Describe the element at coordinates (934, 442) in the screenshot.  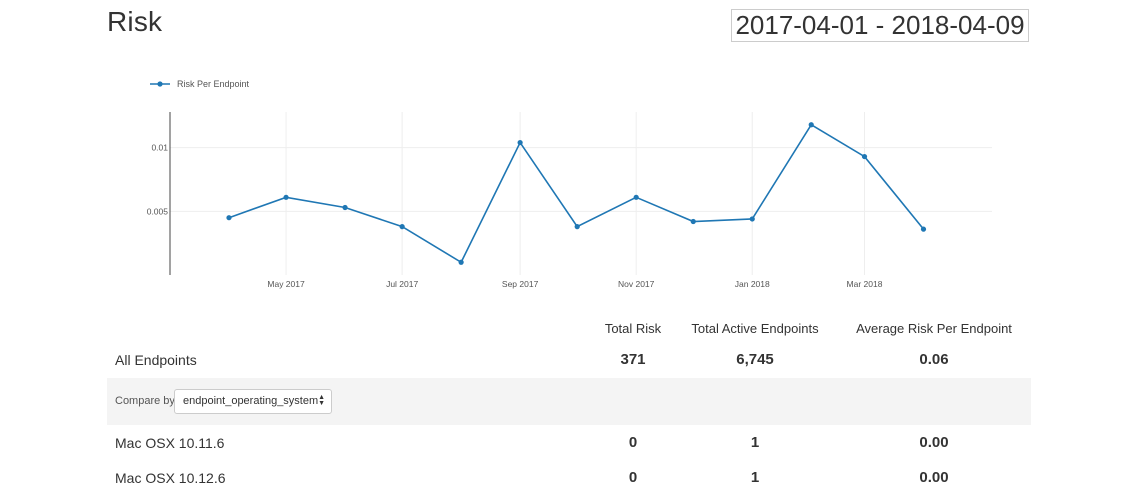
I see `row-0-average-risk: 0.00` at that location.